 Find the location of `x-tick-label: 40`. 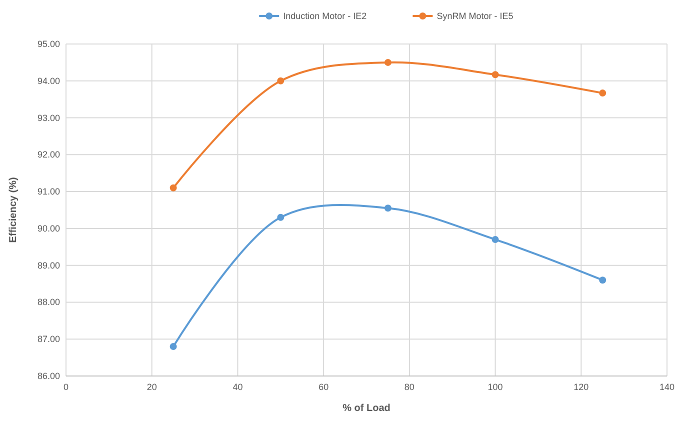

x-tick-label: 40 is located at coordinates (237, 387).